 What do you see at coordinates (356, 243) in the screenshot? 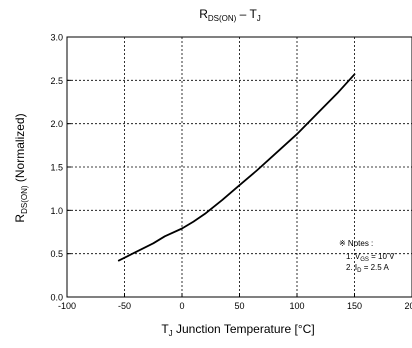
I see `notes-header: ※ Notes :` at bounding box center [356, 243].